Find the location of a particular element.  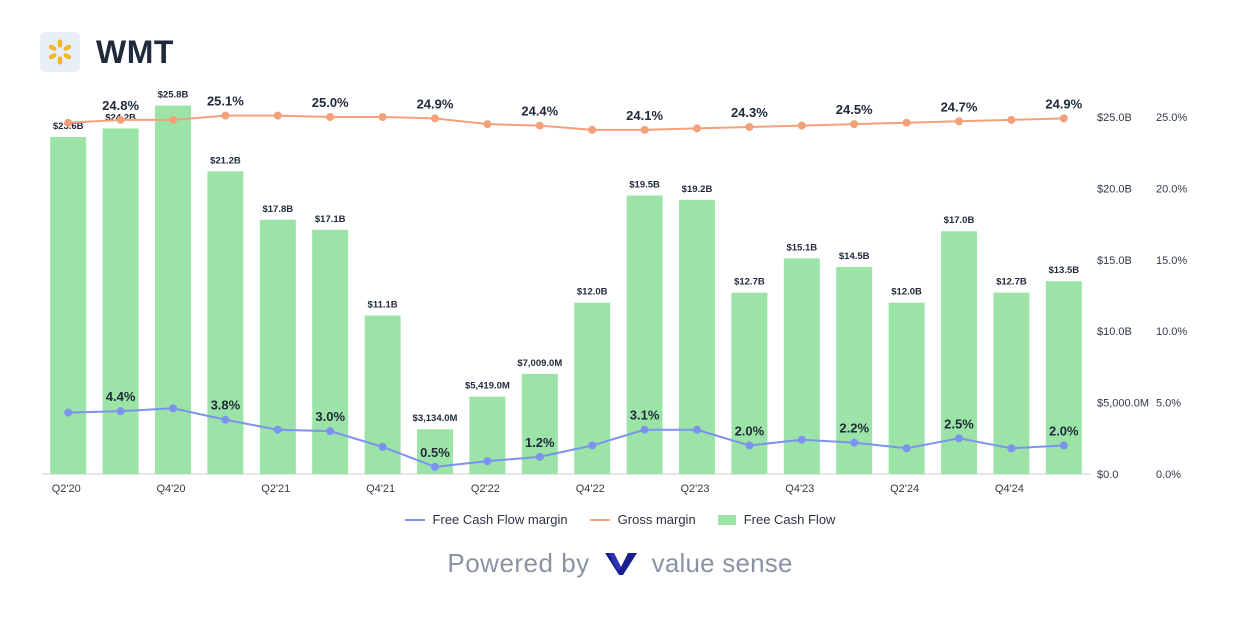

legend-label-fcf-margin: Free Cash Flow margin is located at coordinates (500, 519).